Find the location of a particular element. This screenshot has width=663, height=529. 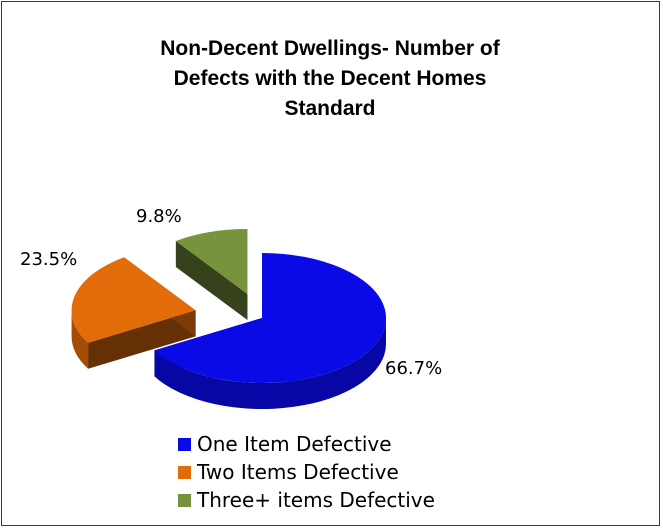

legend-item-three: Three+ items Defective is located at coordinates (306, 500).